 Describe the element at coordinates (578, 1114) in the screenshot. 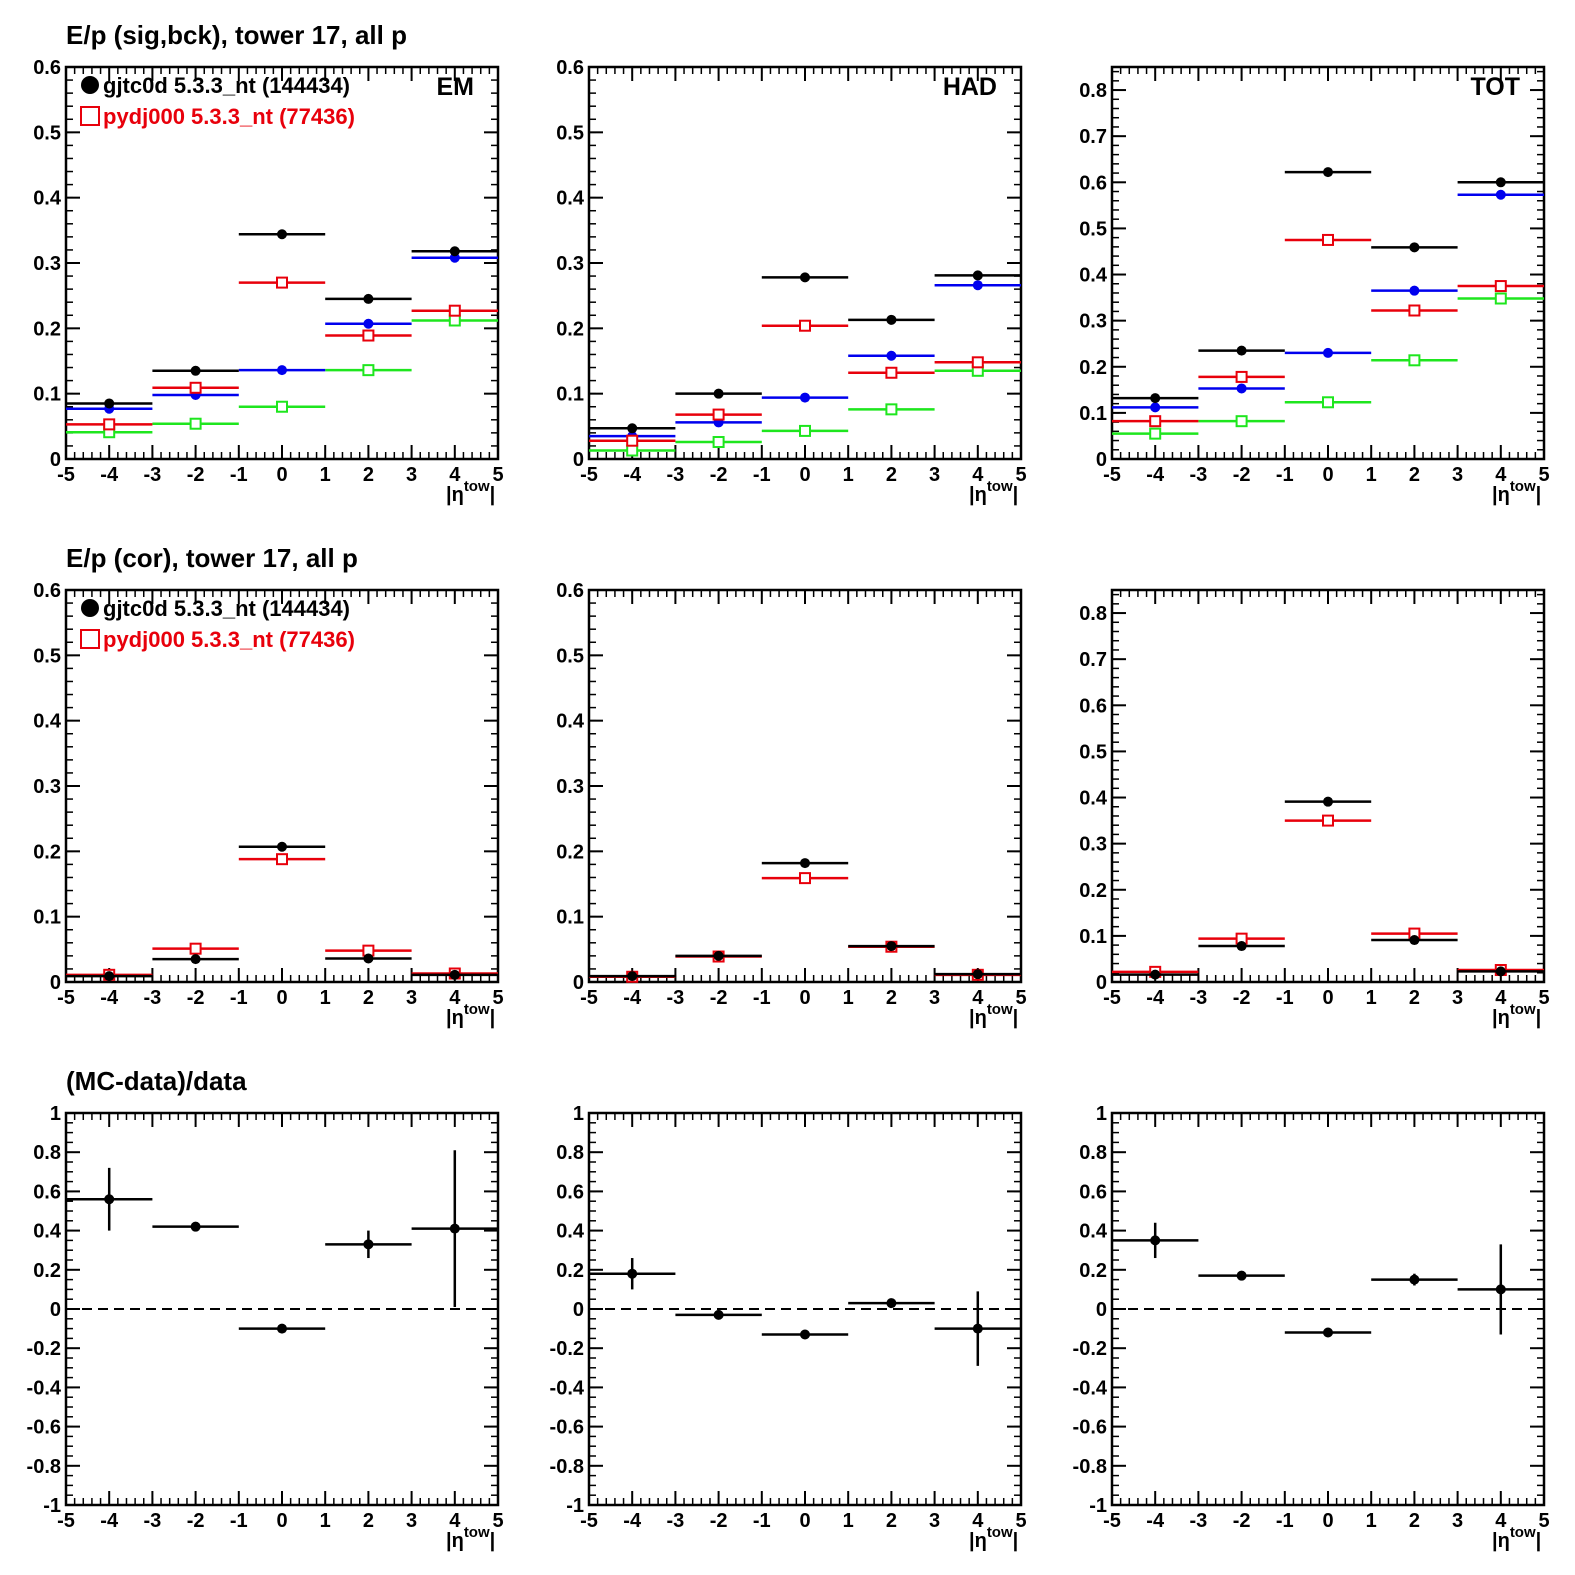

I see `y-tick-label: 1` at that location.